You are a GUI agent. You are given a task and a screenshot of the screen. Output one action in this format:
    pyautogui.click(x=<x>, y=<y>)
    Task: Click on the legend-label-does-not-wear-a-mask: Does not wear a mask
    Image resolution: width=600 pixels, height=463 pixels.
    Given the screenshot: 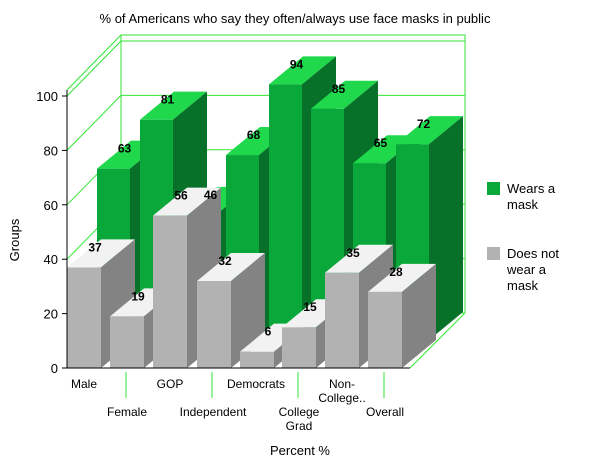 What is the action you would take?
    pyautogui.click(x=532, y=269)
    